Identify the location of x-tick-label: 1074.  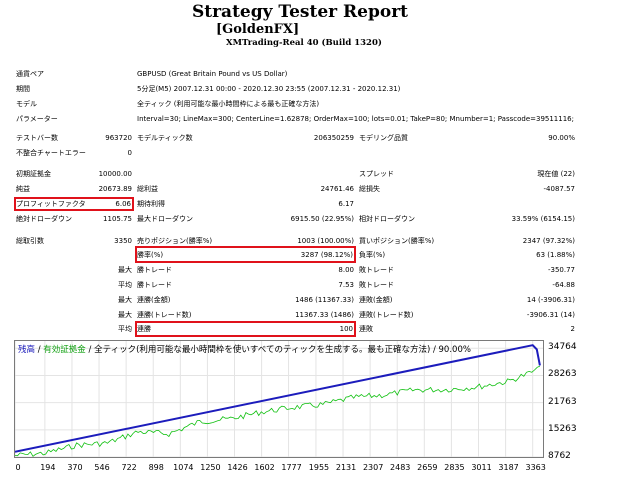
(183, 467).